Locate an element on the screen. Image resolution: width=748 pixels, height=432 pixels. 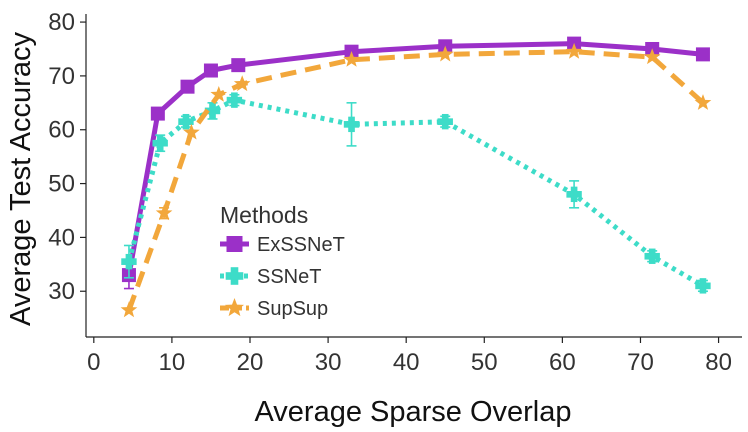
legend-label: SSNeT is located at coordinates (289, 277).